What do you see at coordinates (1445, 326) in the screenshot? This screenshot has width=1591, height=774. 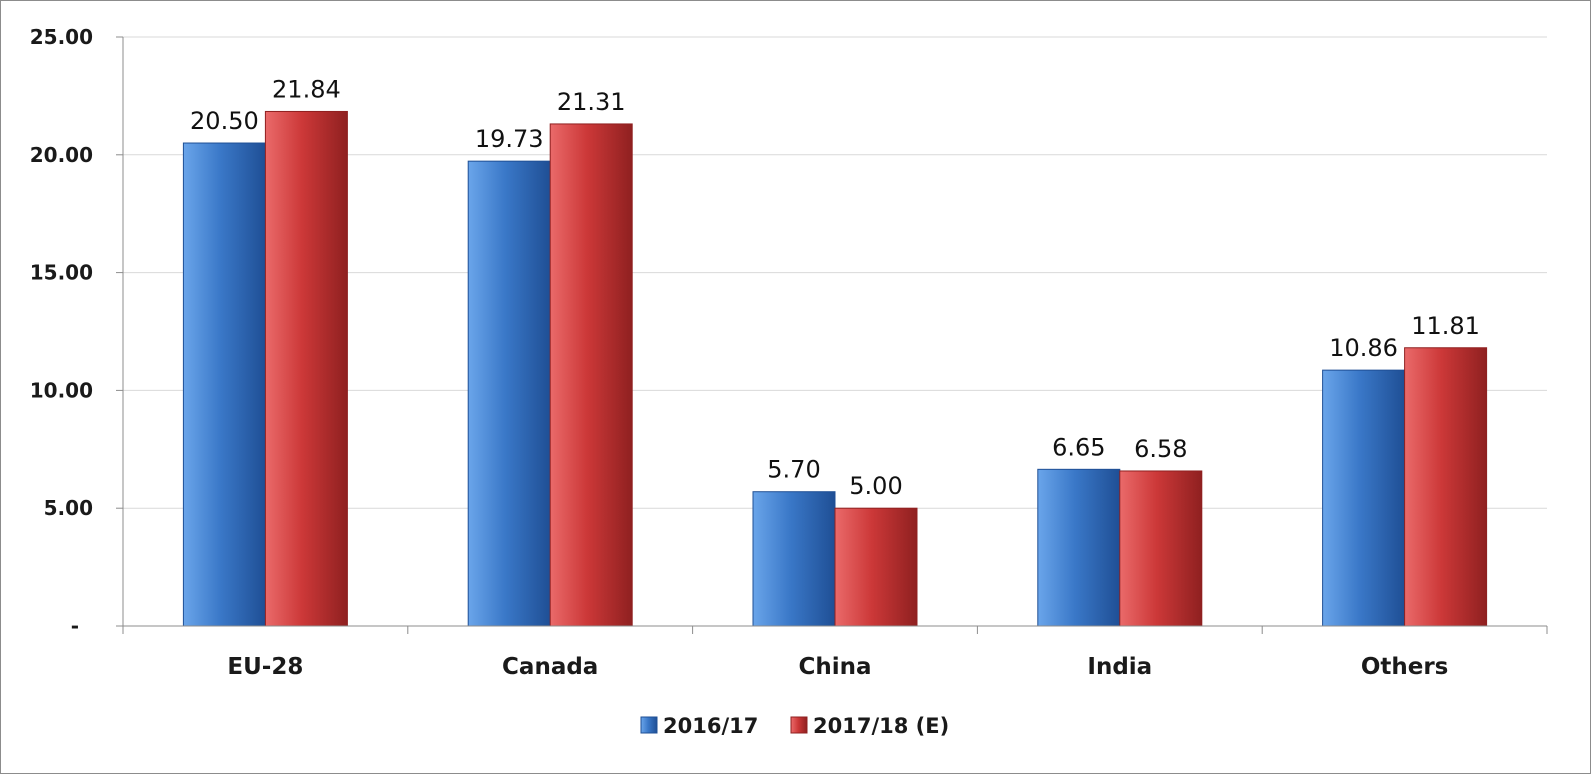 I see `data-label: 11.81` at bounding box center [1445, 326].